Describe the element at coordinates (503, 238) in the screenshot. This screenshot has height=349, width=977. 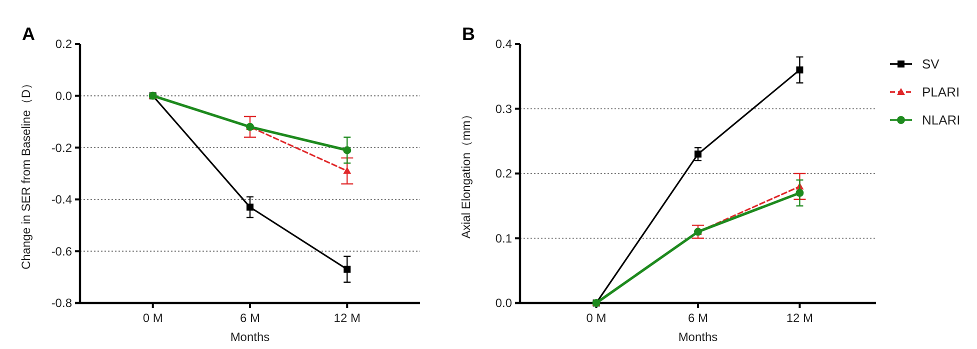
I see `y-tick-label: 0.1` at that location.